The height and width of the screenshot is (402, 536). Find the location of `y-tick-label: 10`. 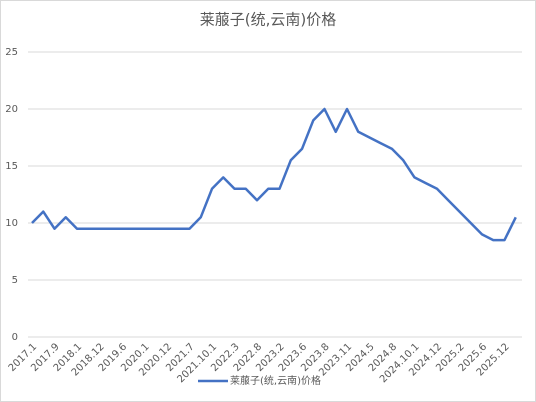

y-tick-label: 10 is located at coordinates (11, 223).